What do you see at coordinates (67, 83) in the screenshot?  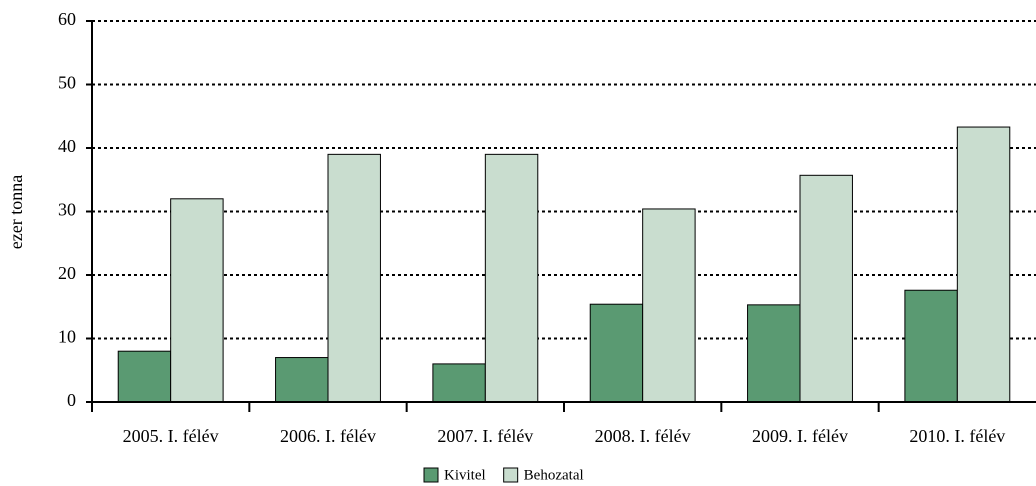 I see `y-tick-label: 50` at bounding box center [67, 83].